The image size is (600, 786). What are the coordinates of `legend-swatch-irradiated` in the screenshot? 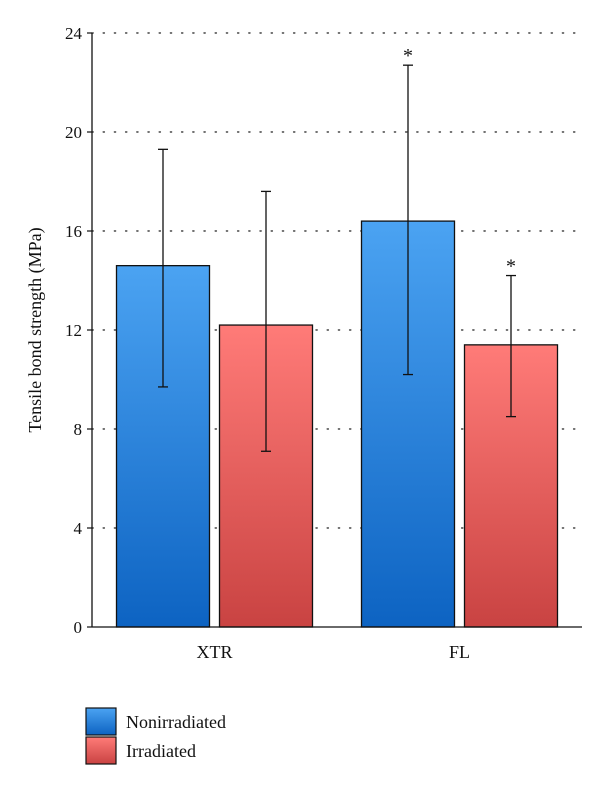 It's located at (101, 750).